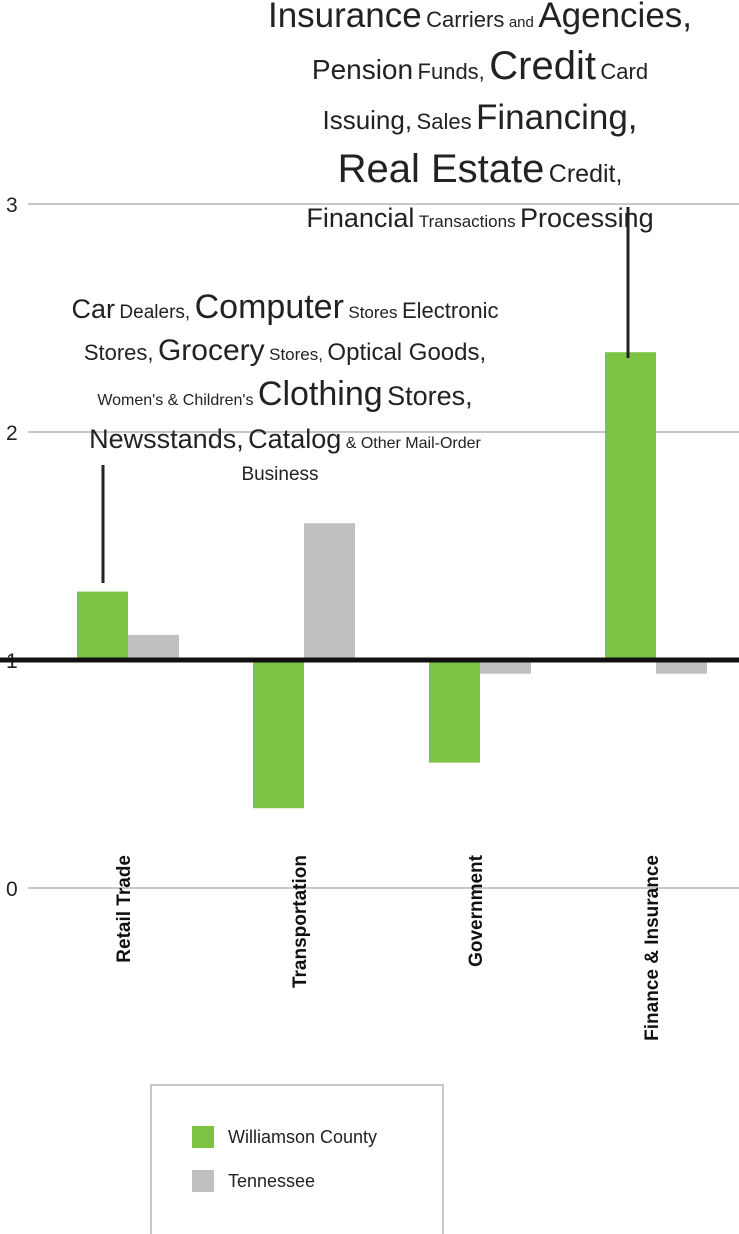  Describe the element at coordinates (12, 205) in the screenshot. I see `y-tick-label: 3` at that location.